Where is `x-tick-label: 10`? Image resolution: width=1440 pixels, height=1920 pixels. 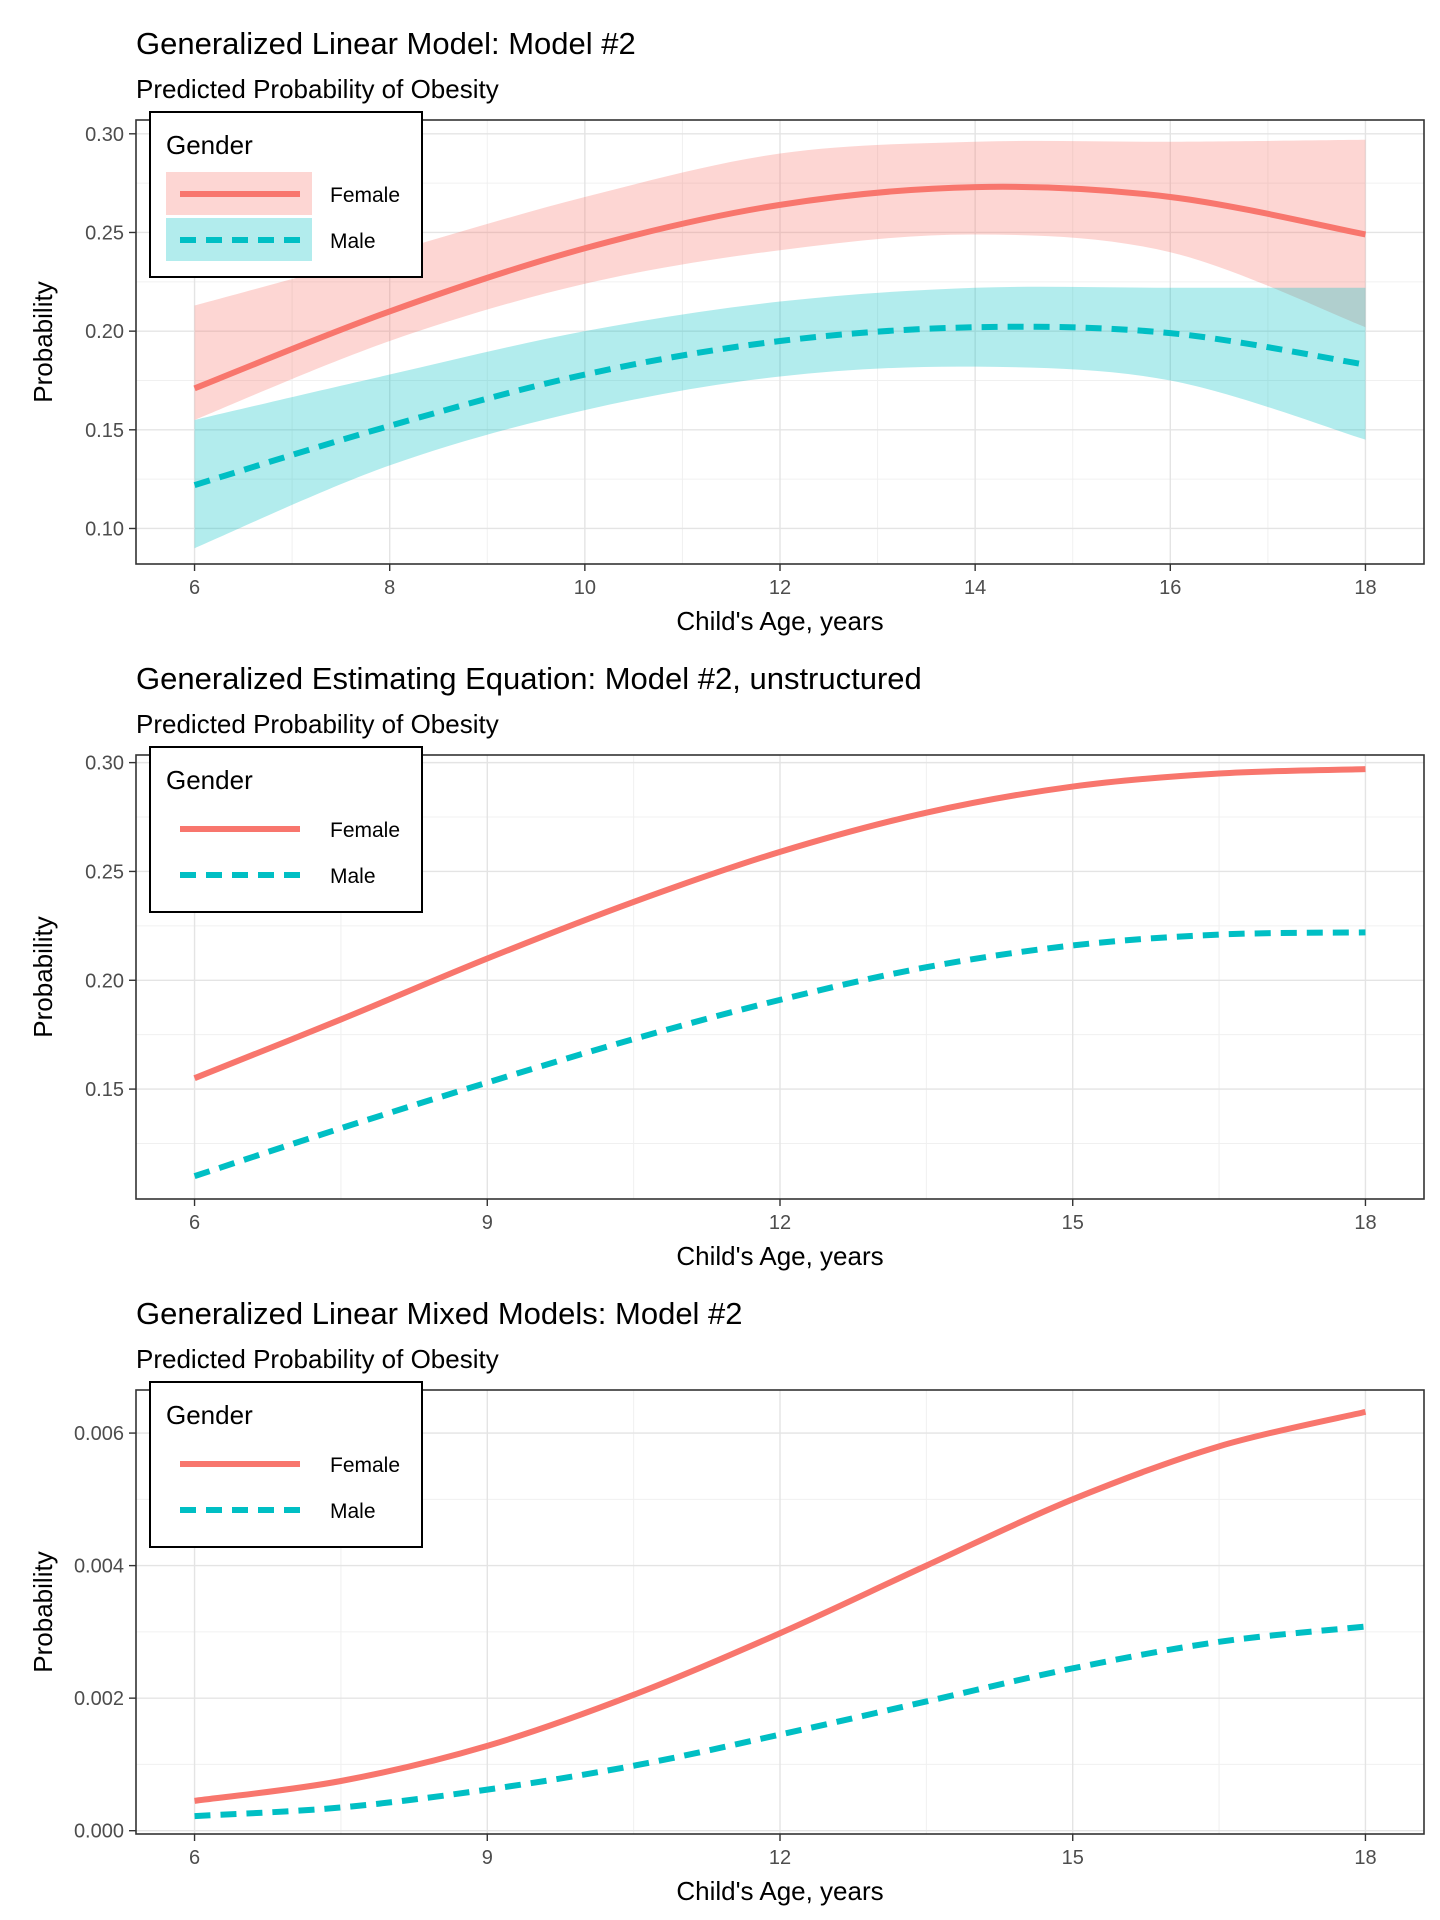
x-tick-label: 10 is located at coordinates (585, 588).